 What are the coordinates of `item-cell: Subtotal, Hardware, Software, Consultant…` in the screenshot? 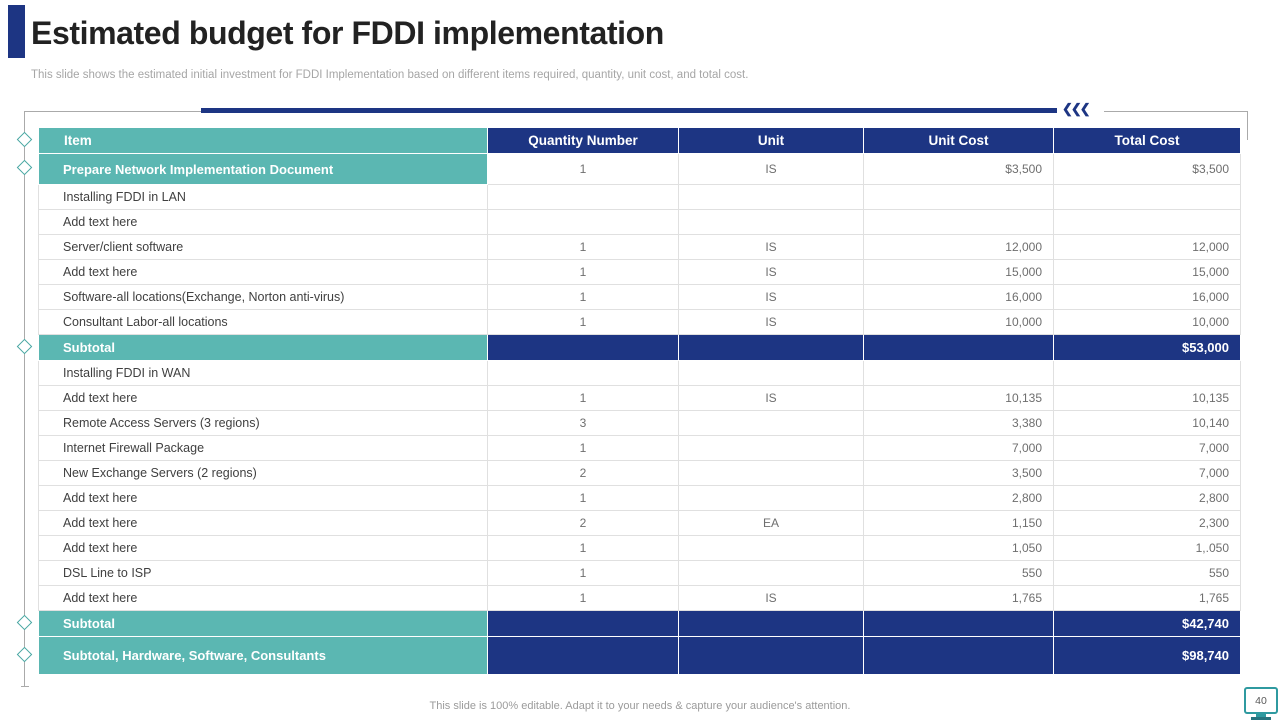 It's located at (263, 655).